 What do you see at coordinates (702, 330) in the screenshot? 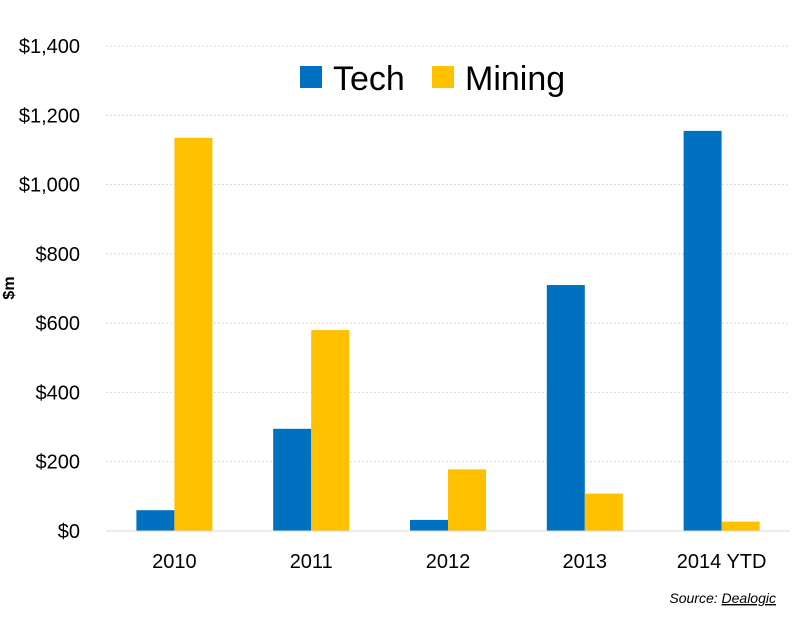
I see `bar-tech-2014-ytd` at bounding box center [702, 330].